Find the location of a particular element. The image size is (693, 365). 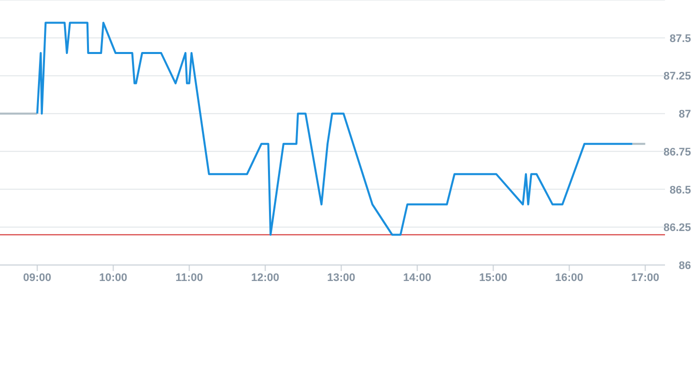

x-tick-label: 11:00 is located at coordinates (189, 278).